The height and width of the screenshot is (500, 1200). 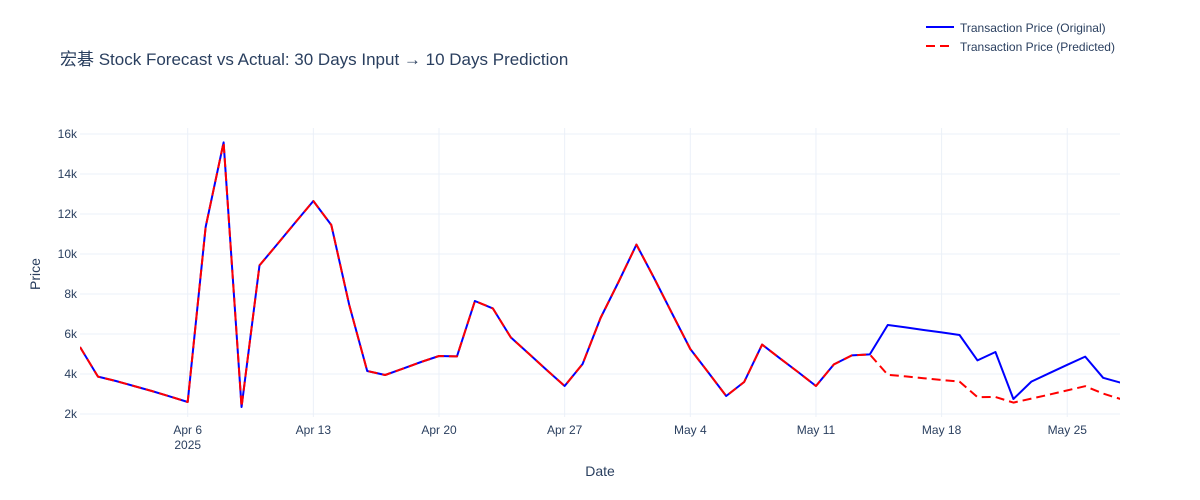 I want to click on x-tick-label: May 11, so click(x=816, y=430).